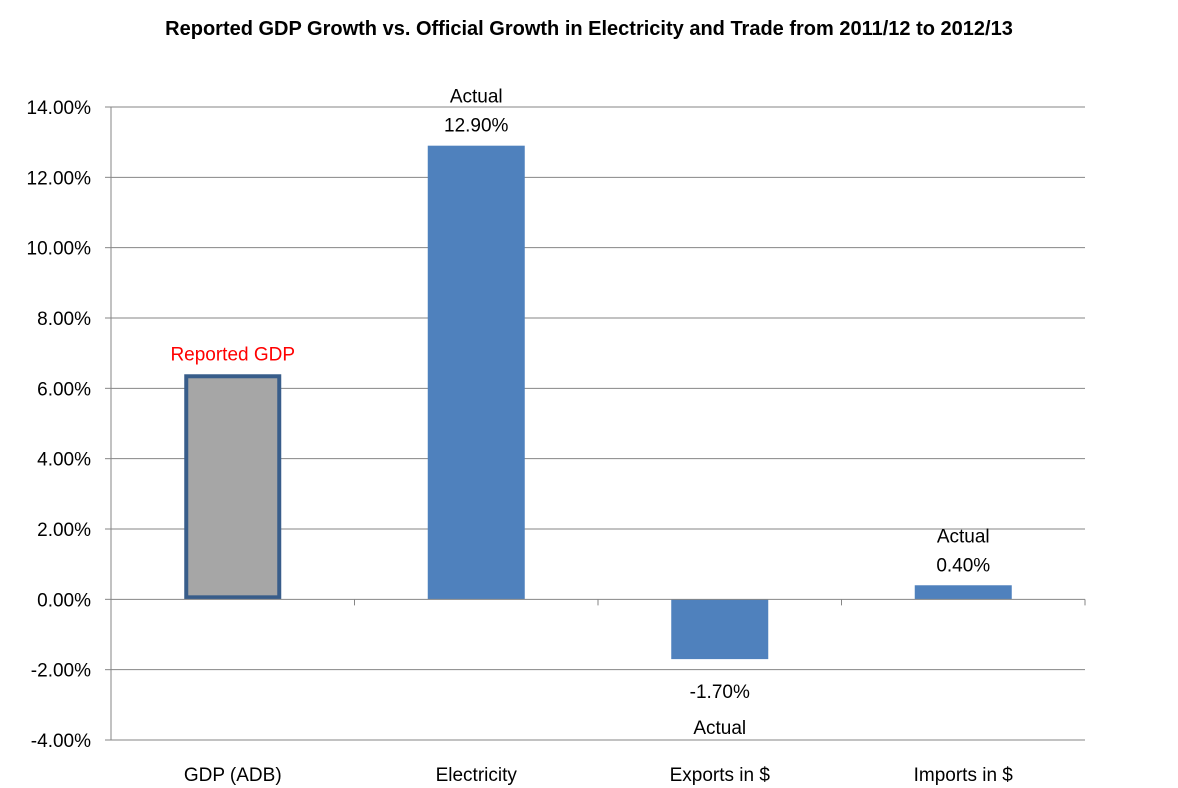 The image size is (1178, 788). I want to click on data-label-exports-in-1: Actual, so click(719, 728).